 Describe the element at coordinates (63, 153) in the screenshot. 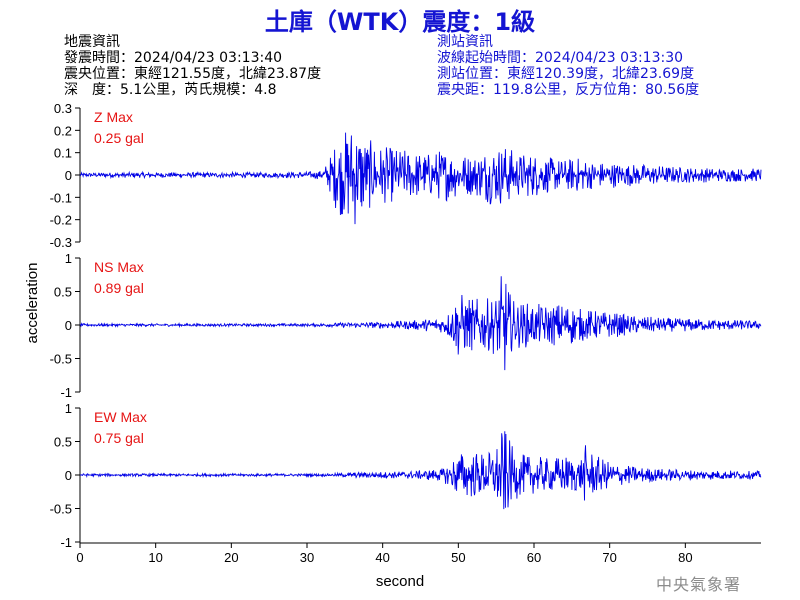

I see `y-tick-label-z: 0.1` at that location.